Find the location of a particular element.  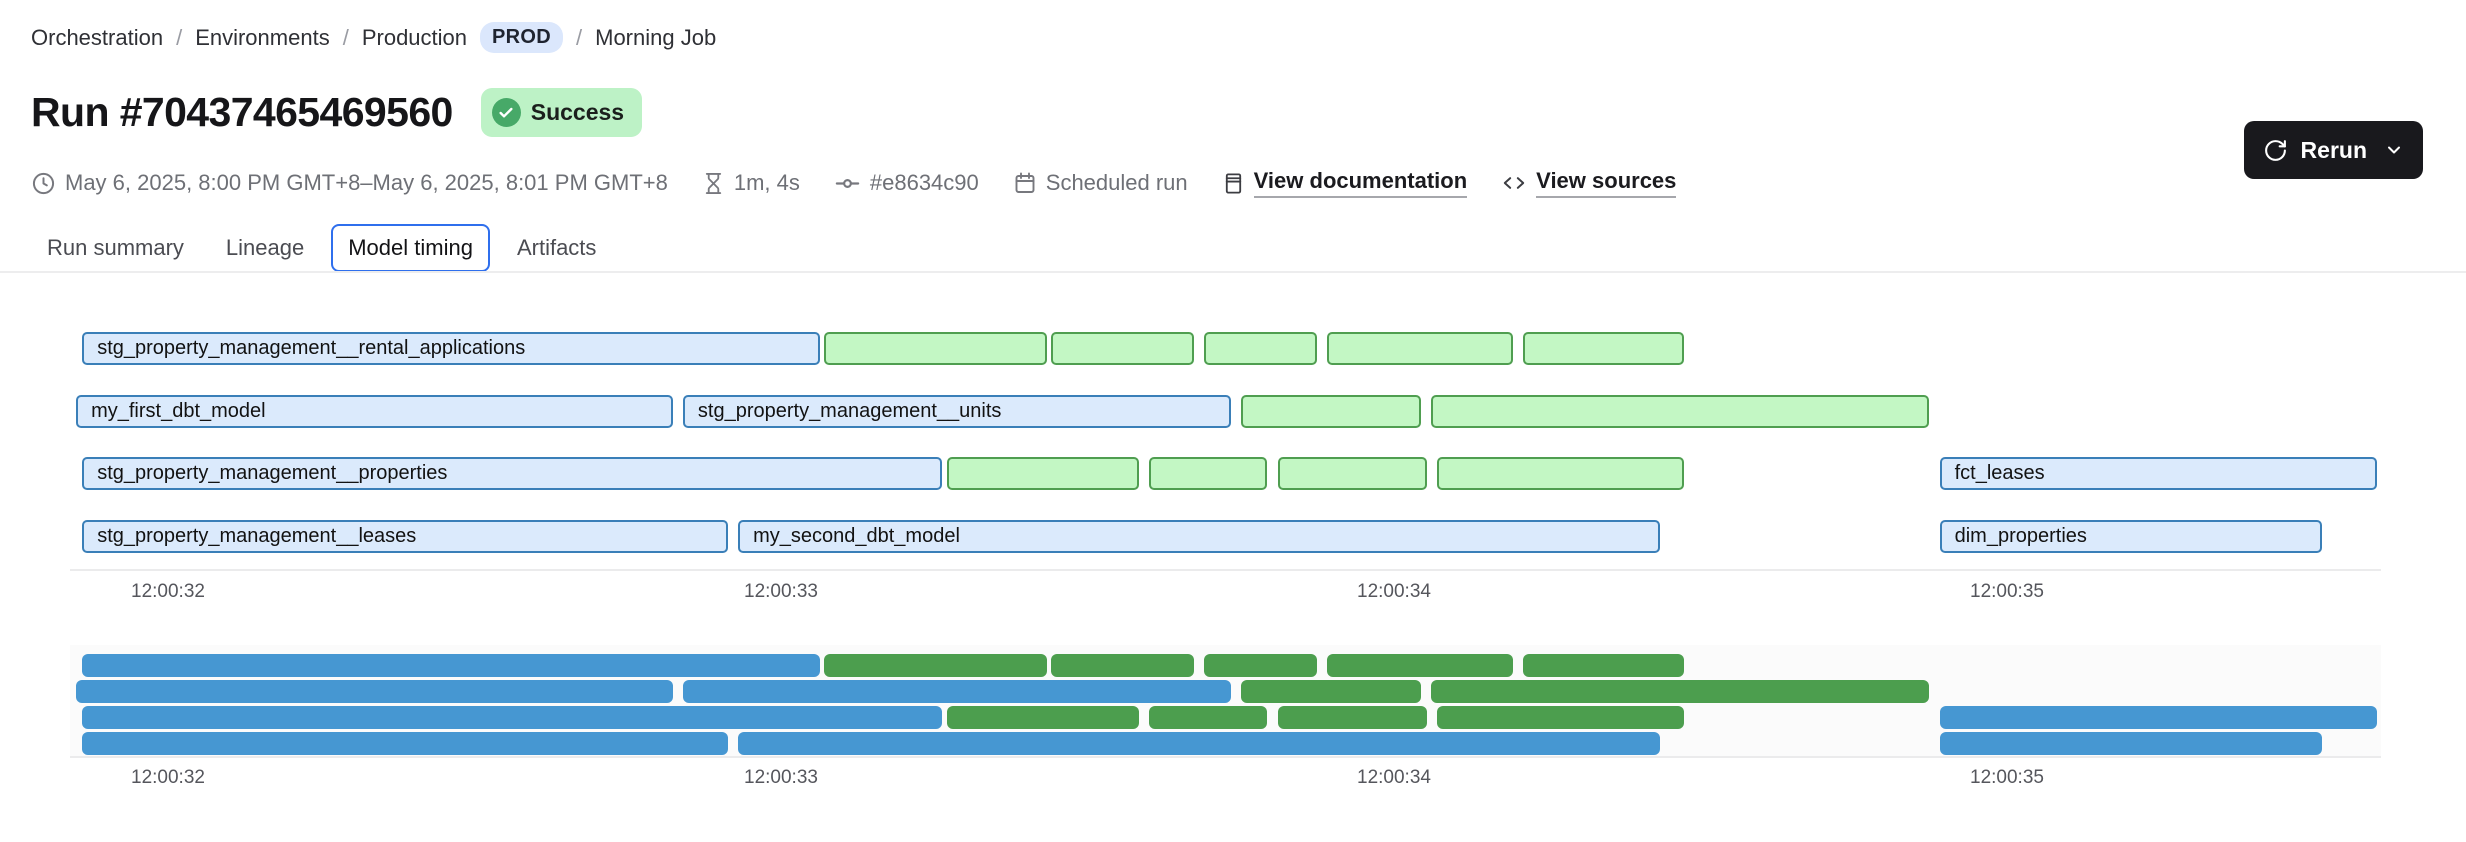

code-icon is located at coordinates (1514, 183).